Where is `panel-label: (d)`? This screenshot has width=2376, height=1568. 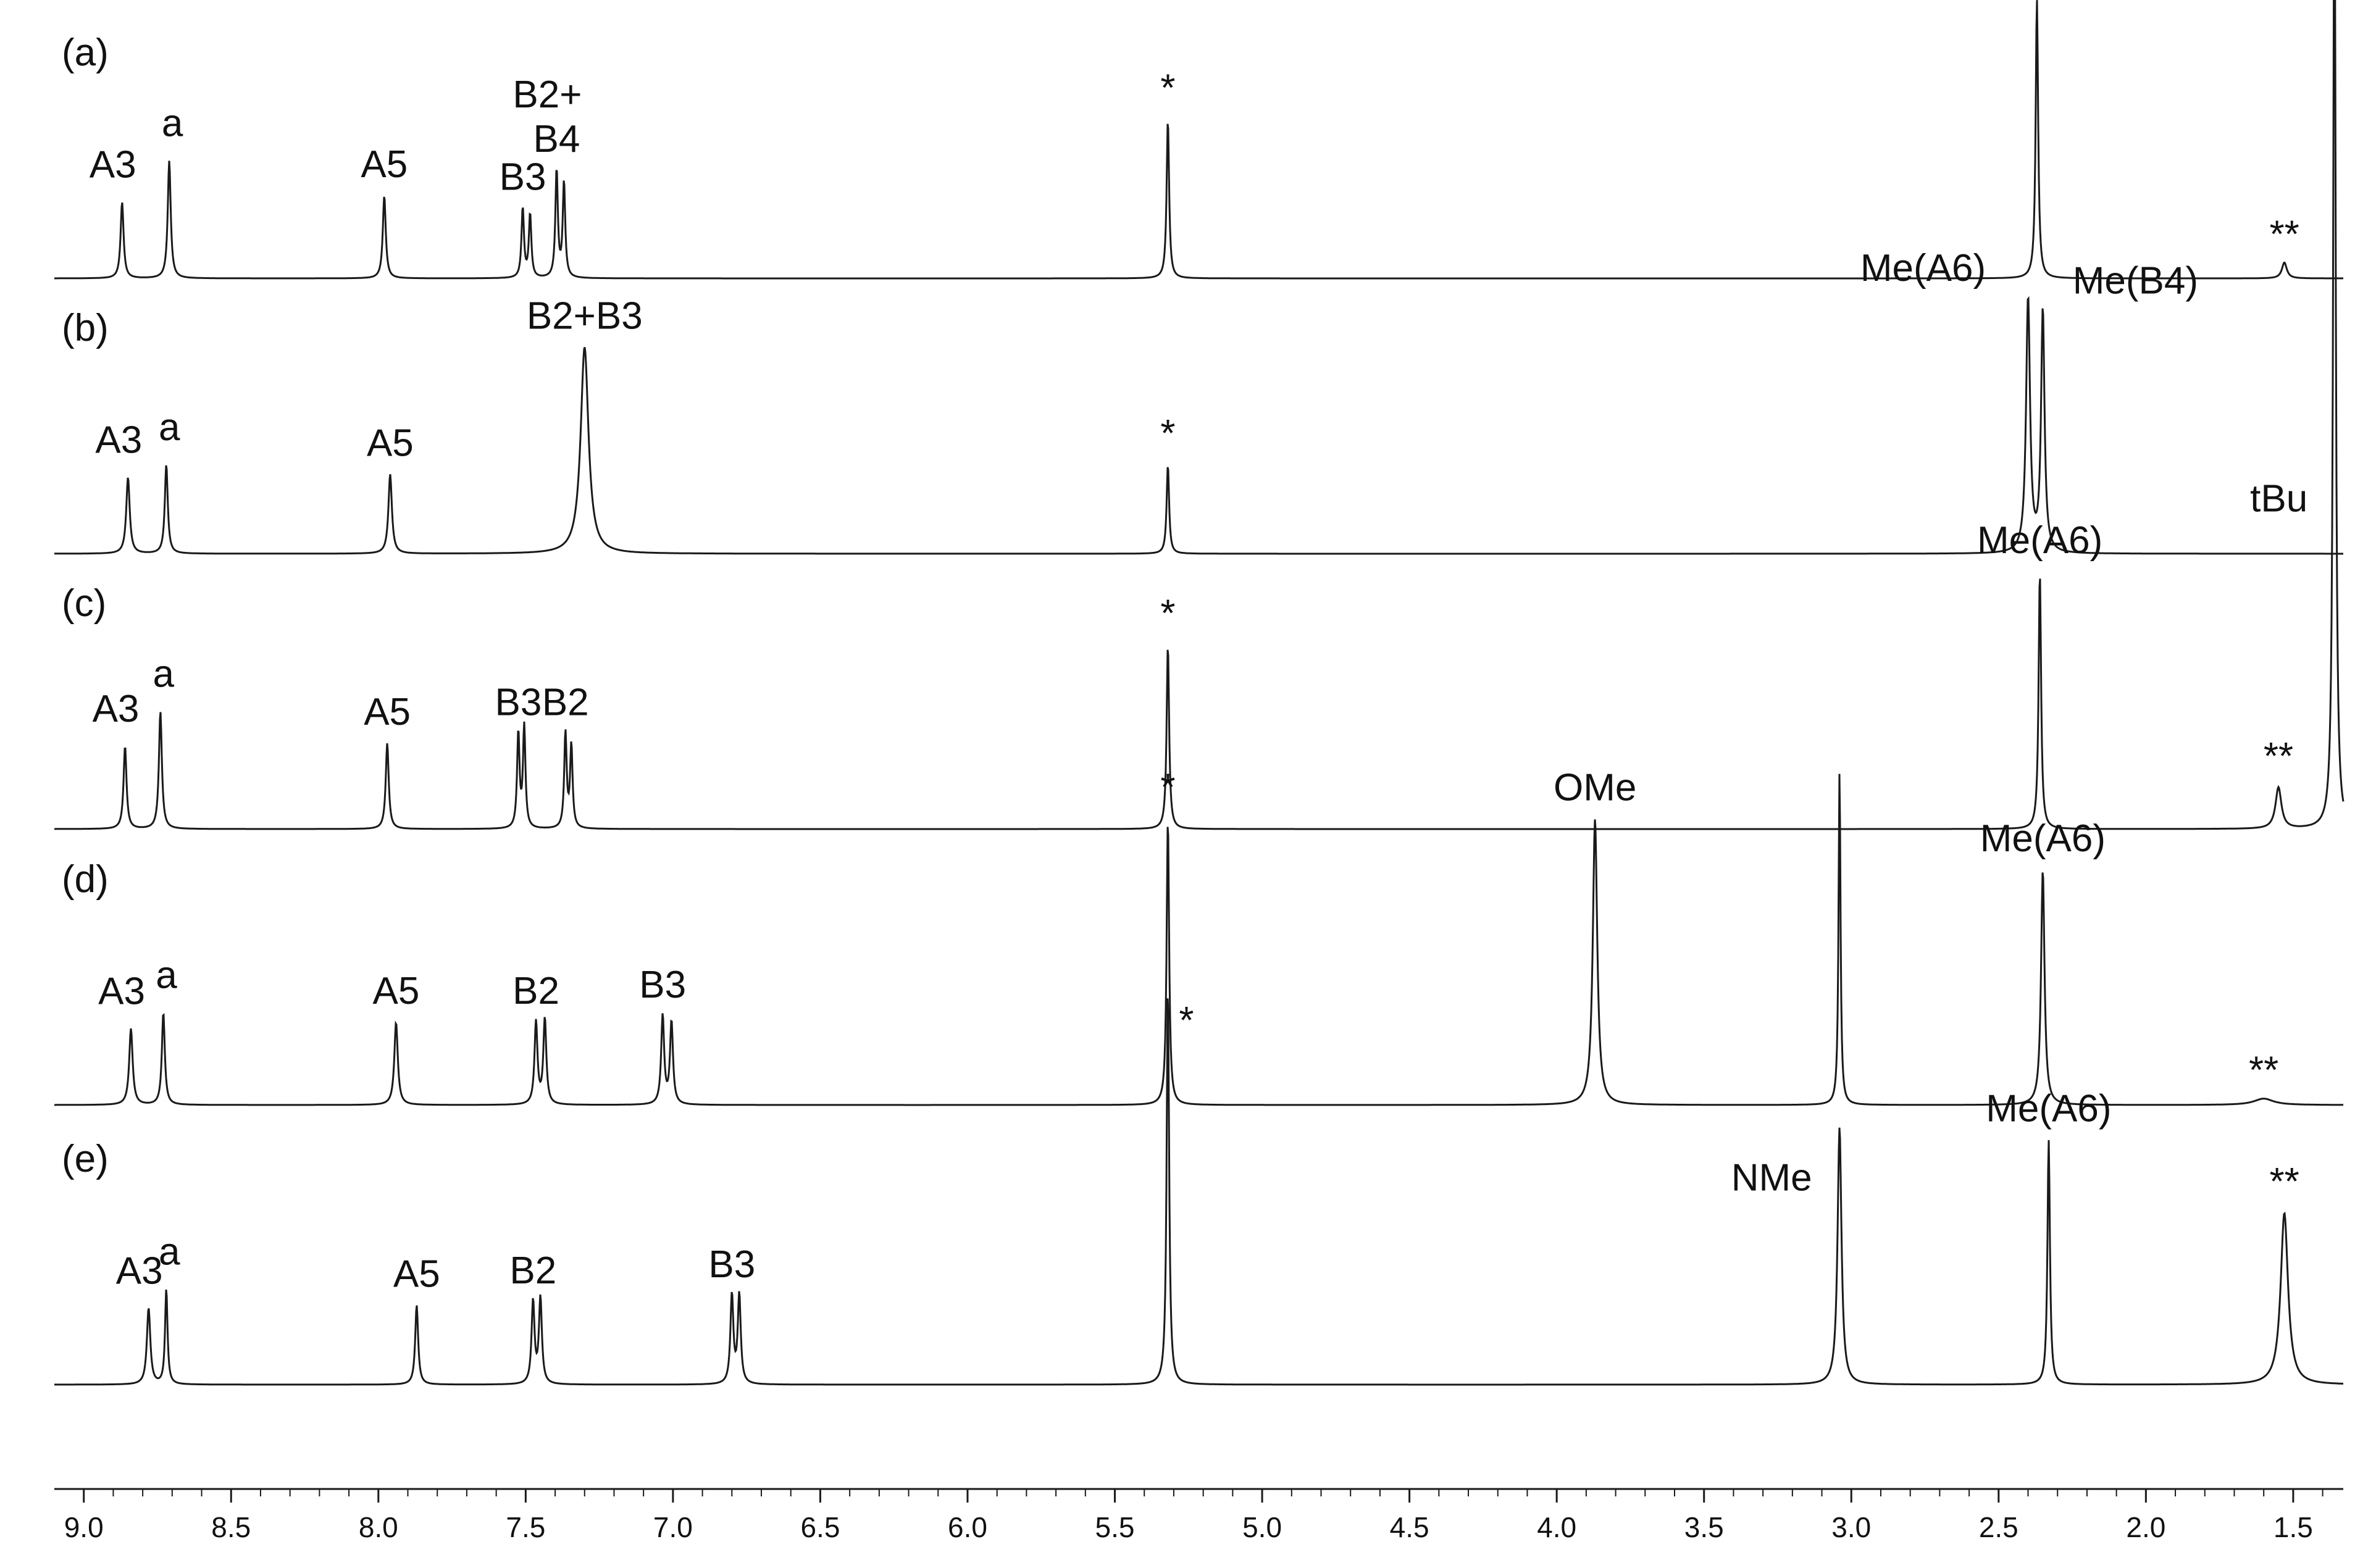 panel-label: (d) is located at coordinates (85, 880).